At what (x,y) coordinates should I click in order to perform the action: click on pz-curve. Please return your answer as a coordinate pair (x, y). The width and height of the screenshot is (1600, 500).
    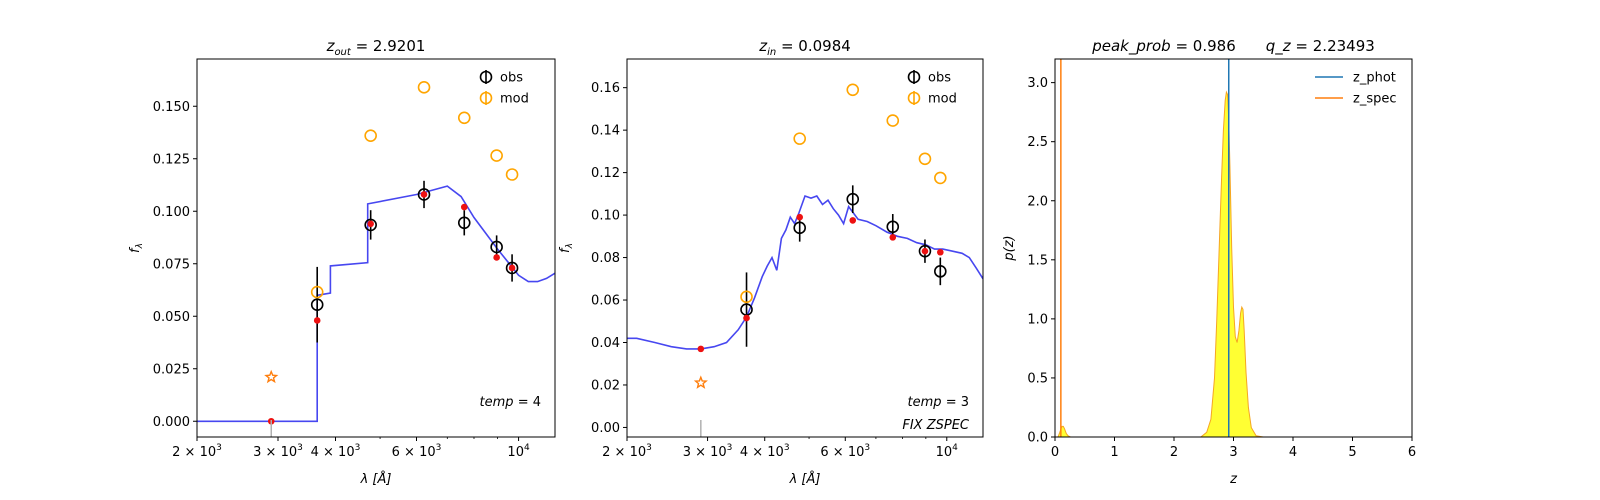
    Looking at the image, I should click on (1204, 263).